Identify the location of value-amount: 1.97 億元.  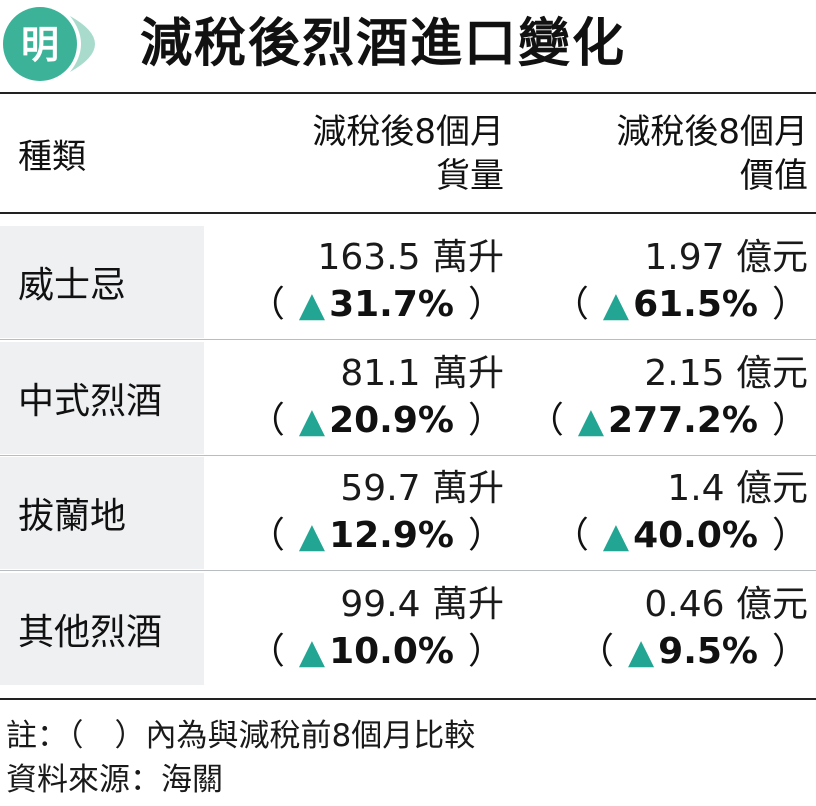
(726, 257).